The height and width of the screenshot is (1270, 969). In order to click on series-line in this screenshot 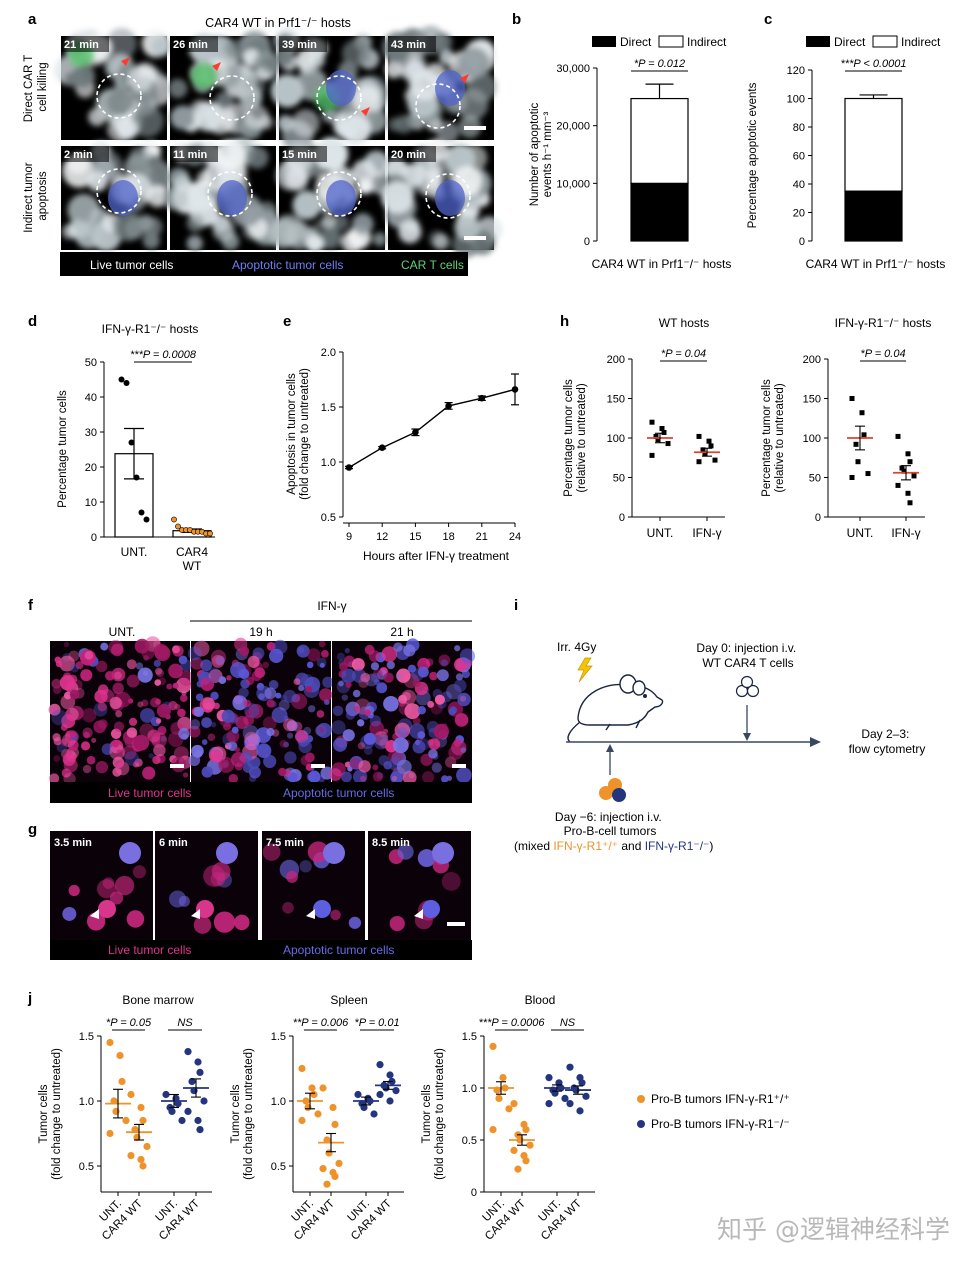, I will do `click(432, 428)`.